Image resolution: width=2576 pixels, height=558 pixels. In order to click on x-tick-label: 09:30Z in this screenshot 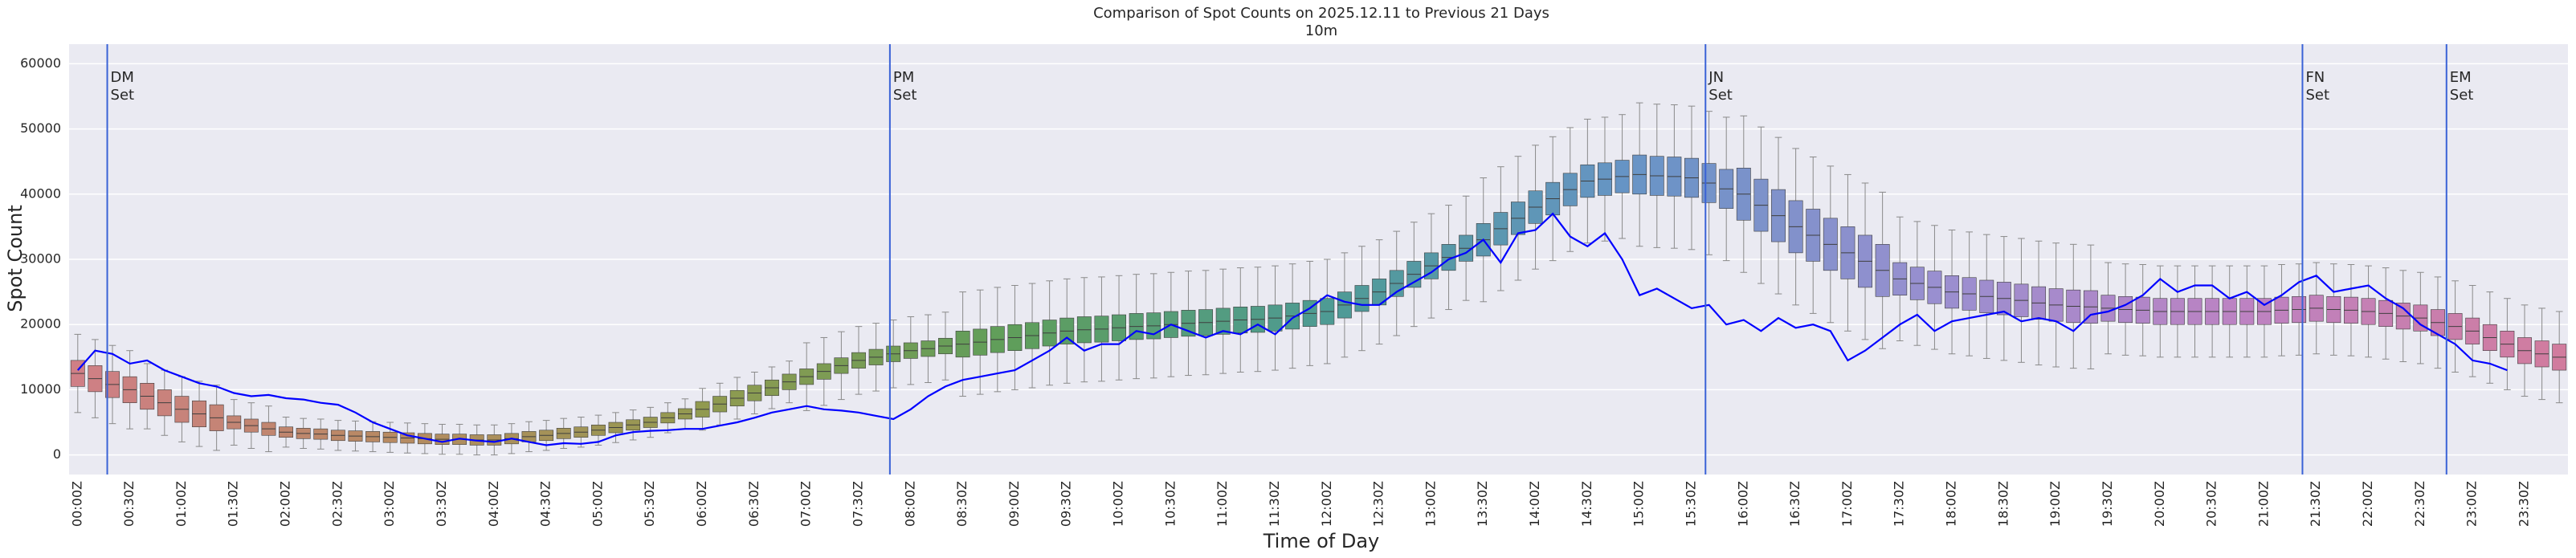, I will do `click(1066, 504)`.